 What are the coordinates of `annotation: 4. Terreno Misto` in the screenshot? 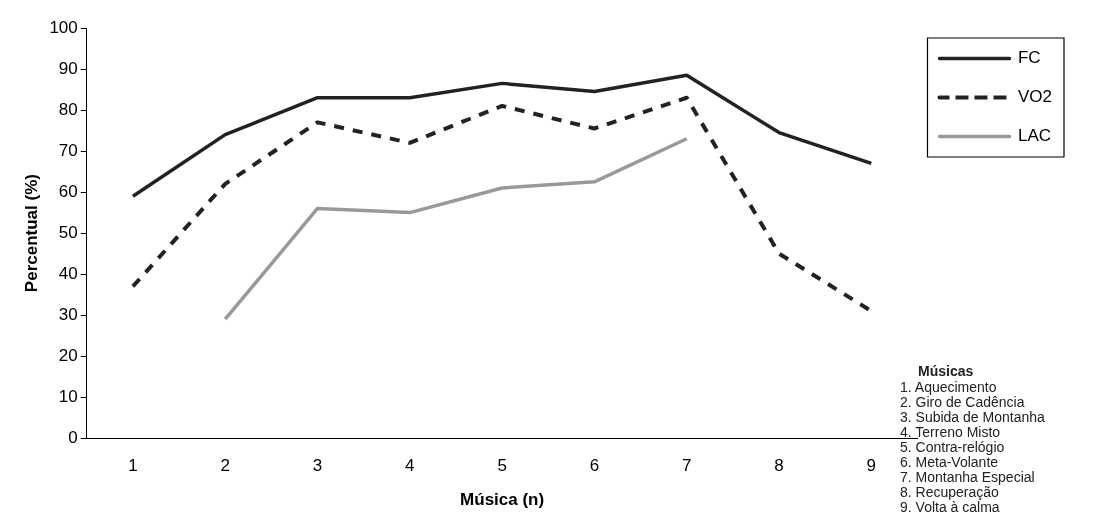 It's located at (951, 432).